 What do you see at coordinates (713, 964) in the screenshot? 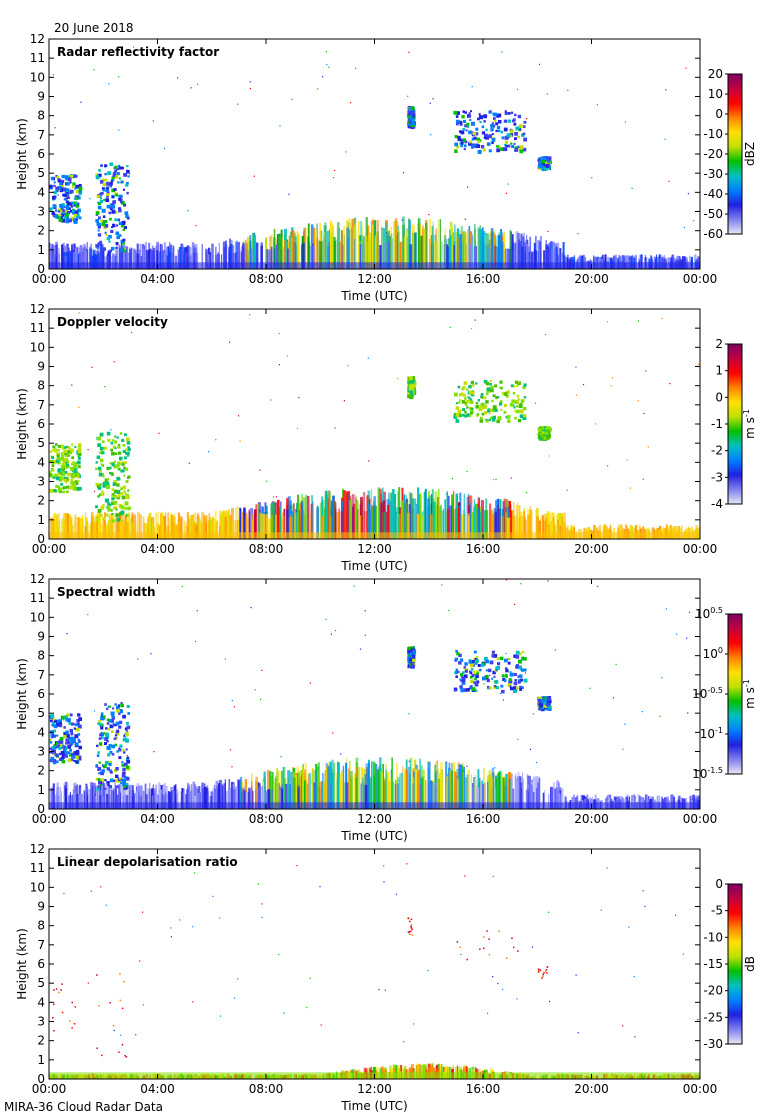
I see `colorbar-tick-label: -15` at bounding box center [713, 964].